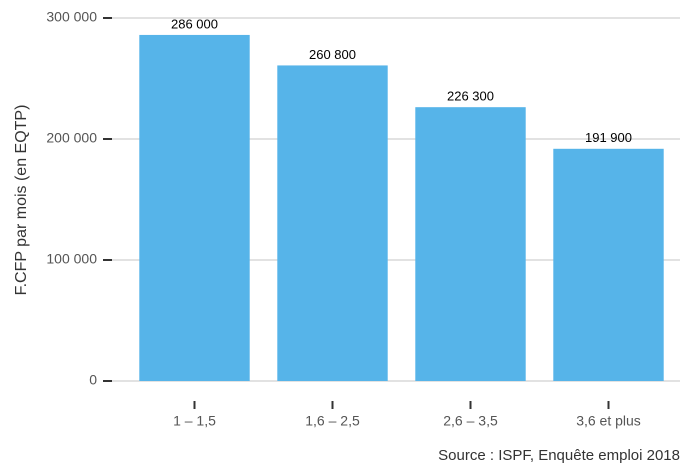  What do you see at coordinates (559, 455) in the screenshot?
I see `caption: Source : ISPF, Enquête emploi 2018` at bounding box center [559, 455].